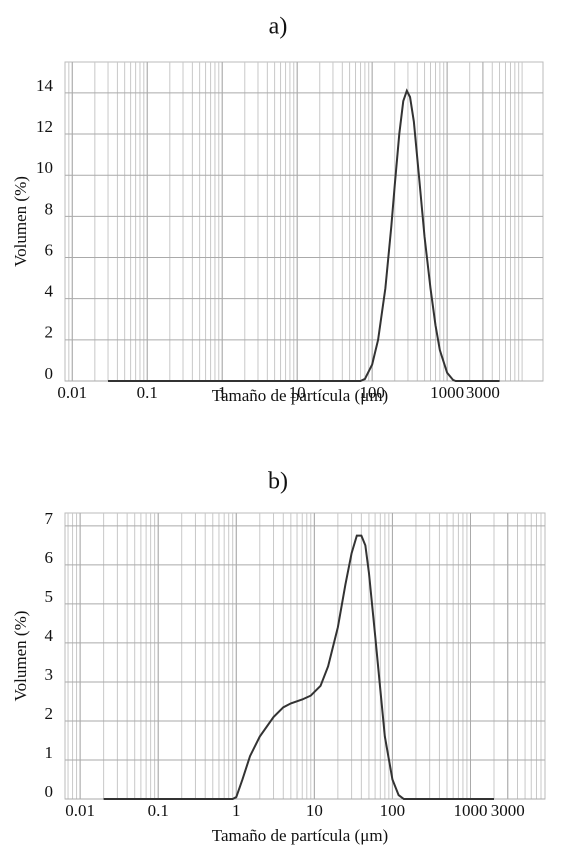 Image resolution: width=575 pixels, height=847 pixels. Describe the element at coordinates (49, 208) in the screenshot. I see `y-tick-label: 8` at that location.